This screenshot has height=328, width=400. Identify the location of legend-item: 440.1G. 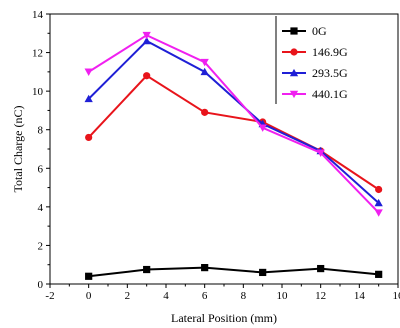
(315, 94).